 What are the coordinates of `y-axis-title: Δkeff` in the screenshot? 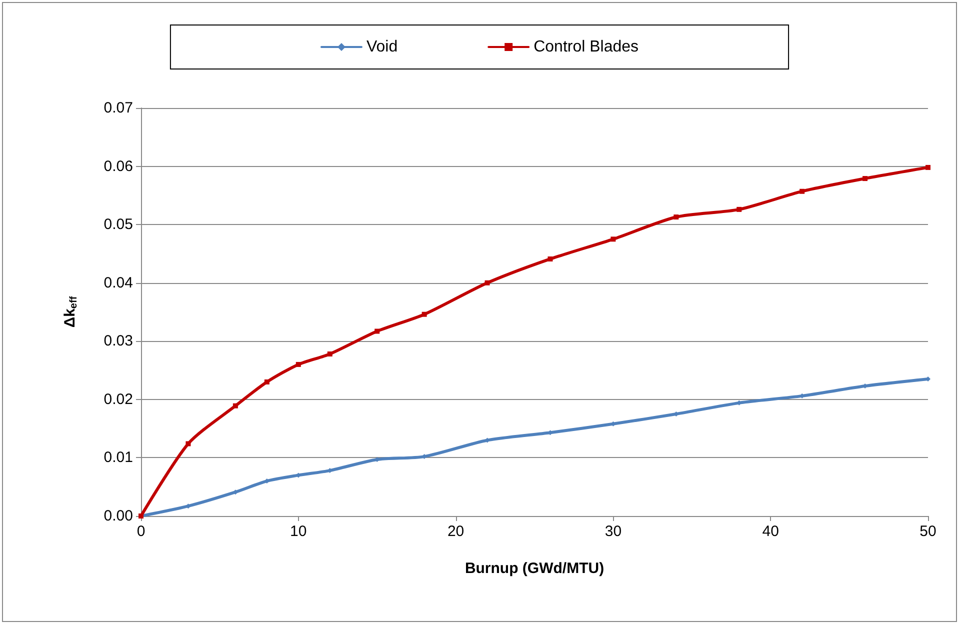 It's located at (71, 312).